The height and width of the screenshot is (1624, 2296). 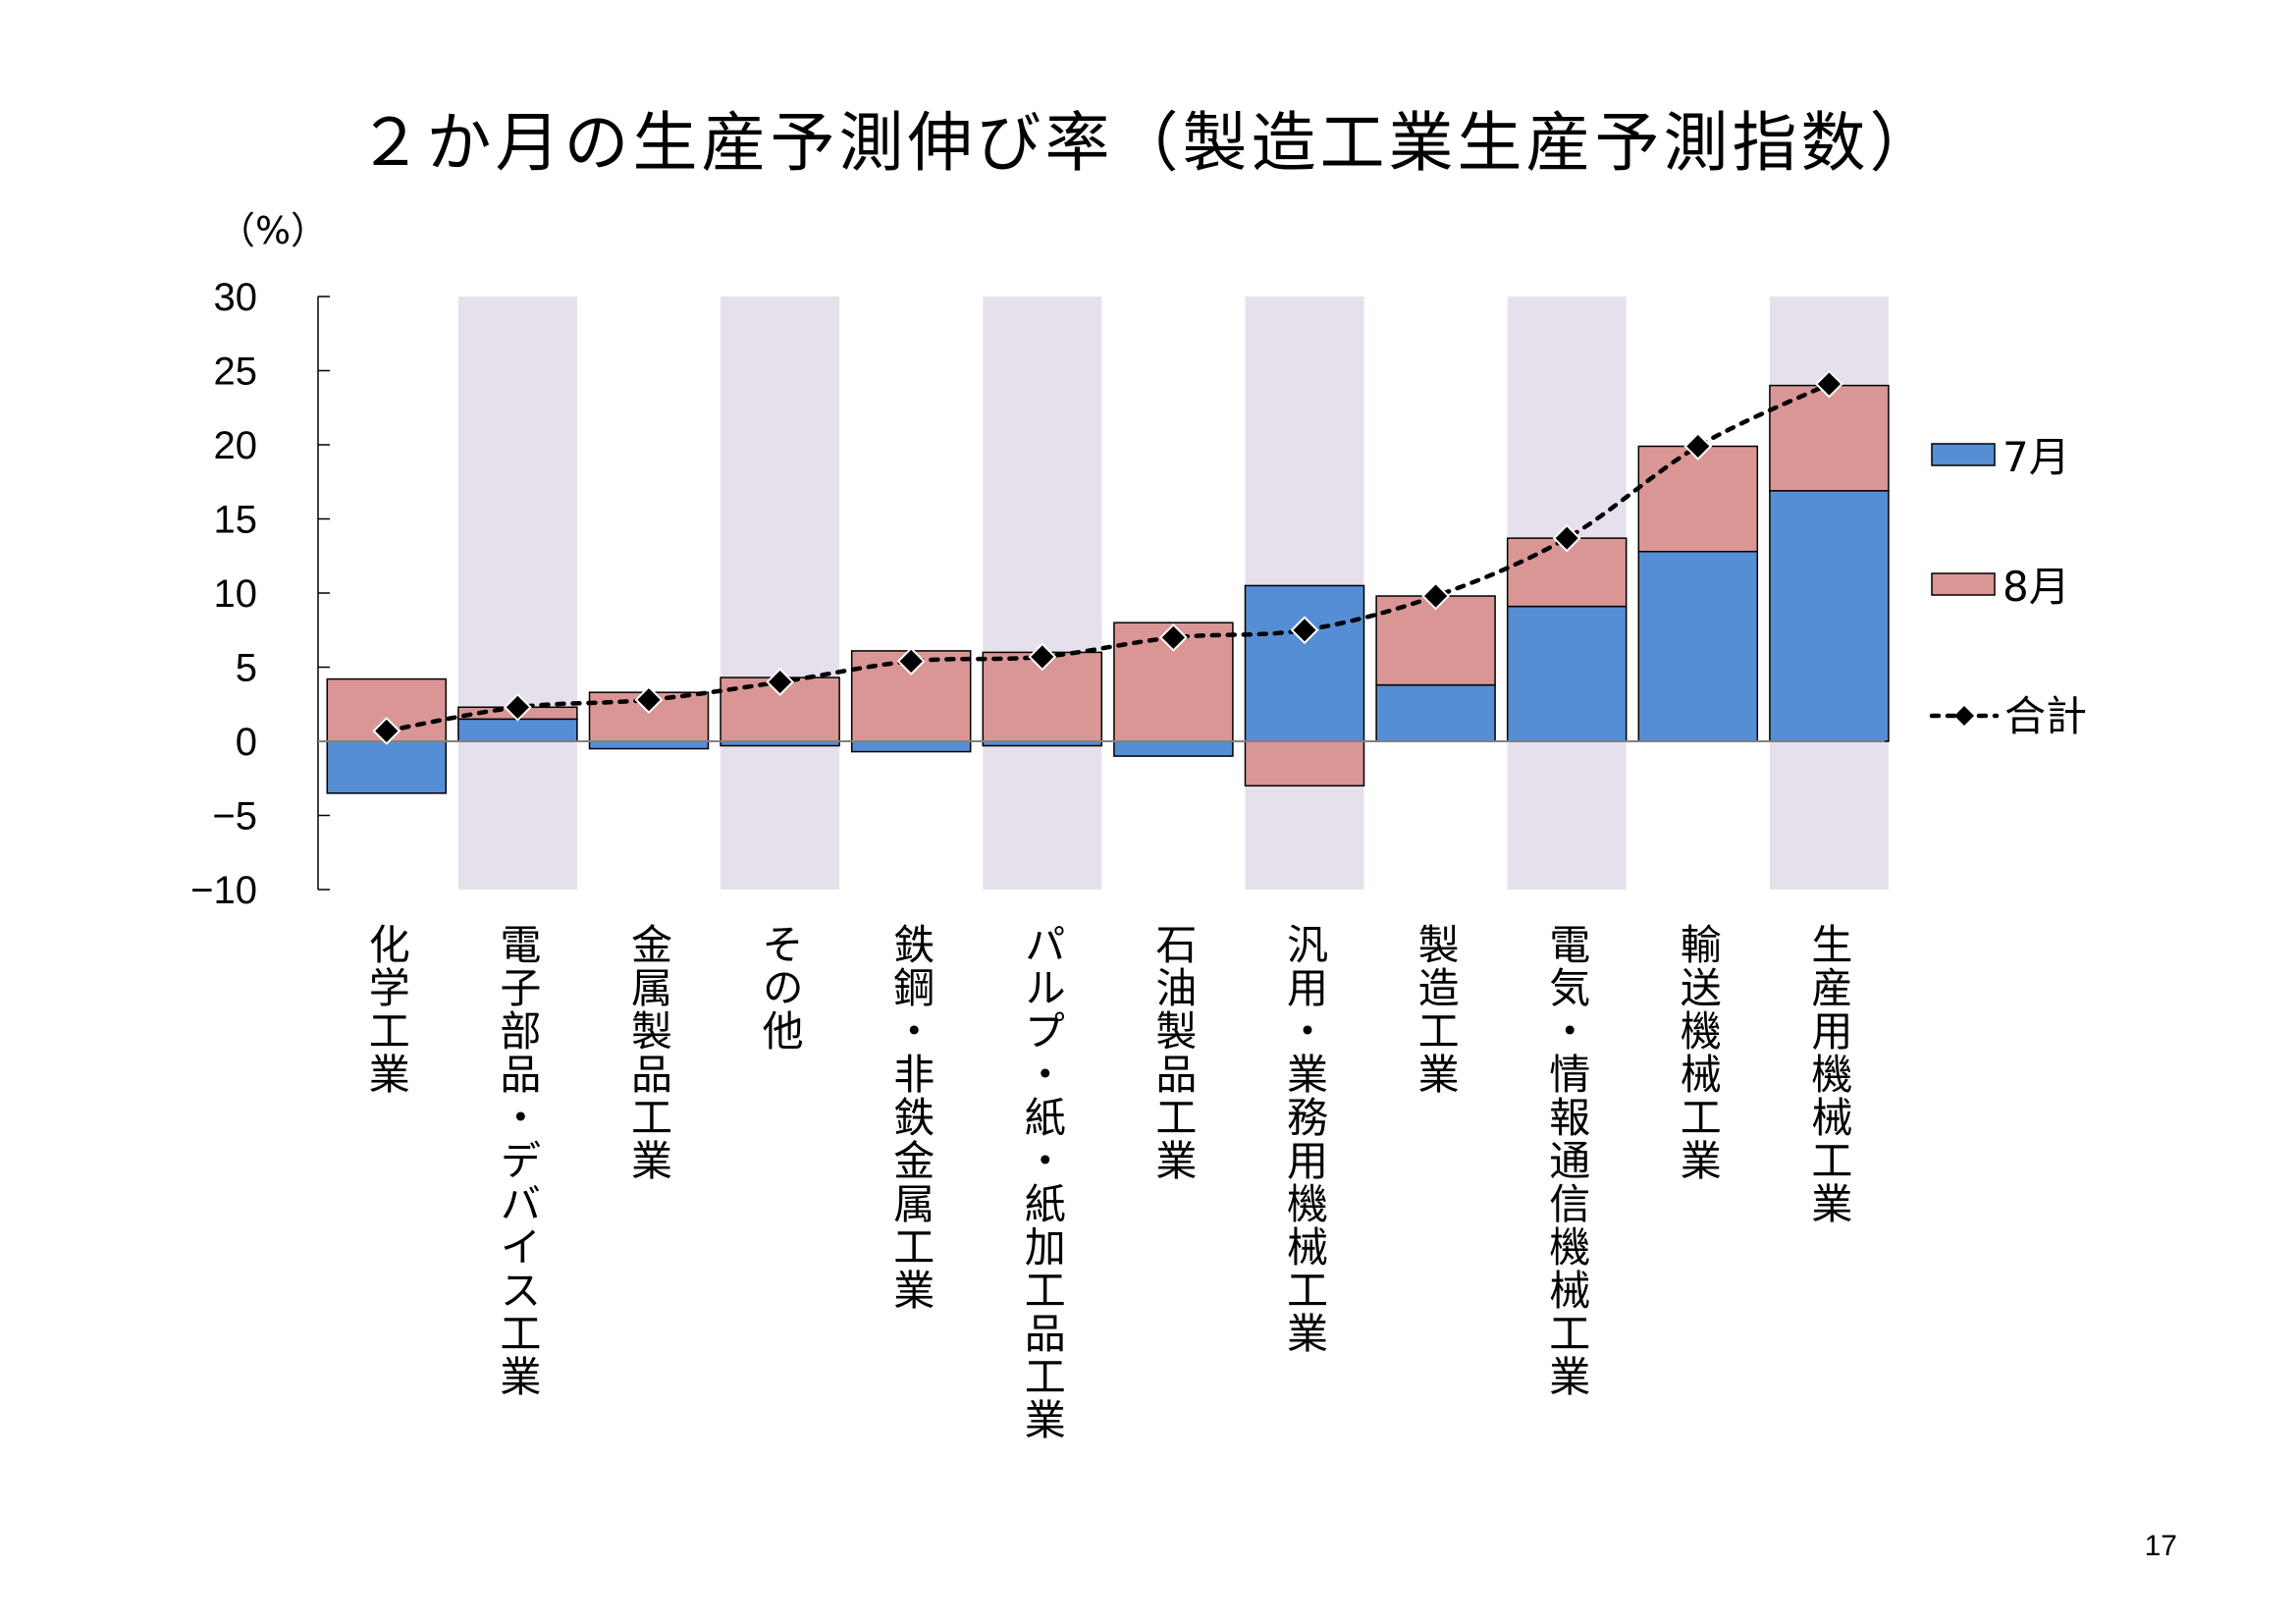 What do you see at coordinates (236, 520) in the screenshot?
I see `y-tick-label: 15` at bounding box center [236, 520].